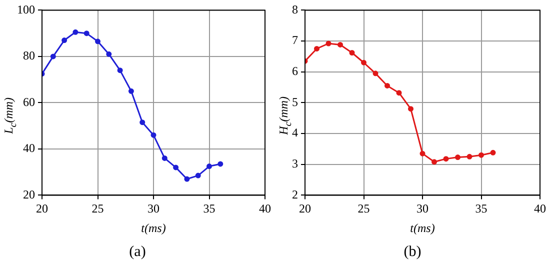 This screenshot has width=550, height=276. I want to click on y-tick-label: 20, so click(29, 194).